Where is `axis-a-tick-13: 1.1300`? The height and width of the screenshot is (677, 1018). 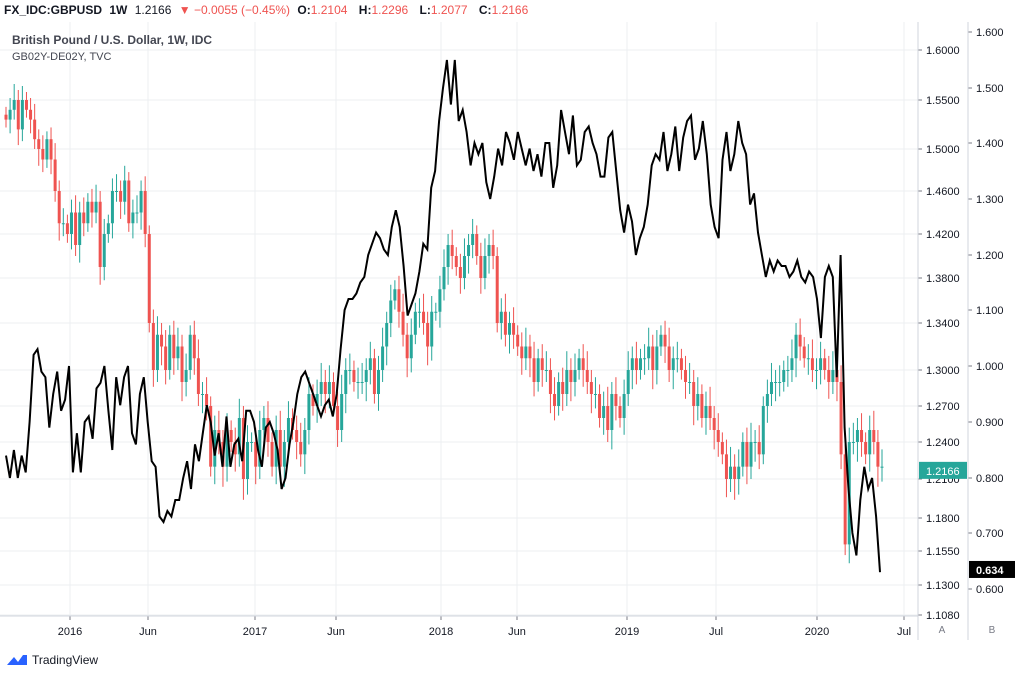
axis-a-tick-13: 1.1300 is located at coordinates (943, 586).